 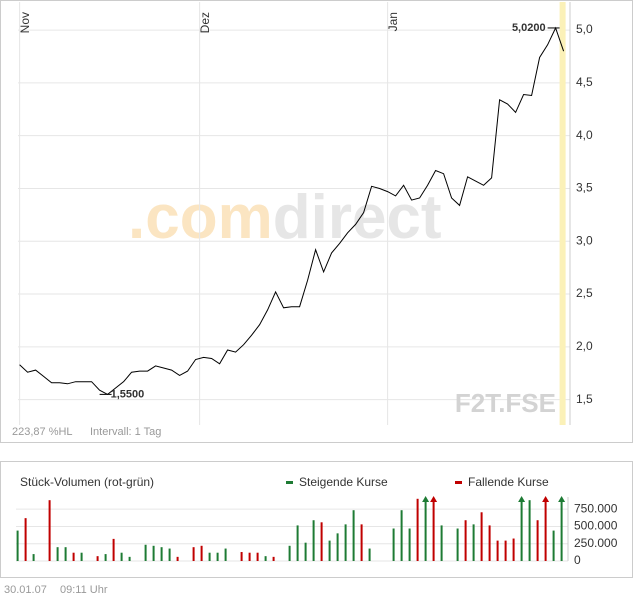 What do you see at coordinates (505, 403) in the screenshot?
I see `symbol-watermark: F2T.FSE` at bounding box center [505, 403].